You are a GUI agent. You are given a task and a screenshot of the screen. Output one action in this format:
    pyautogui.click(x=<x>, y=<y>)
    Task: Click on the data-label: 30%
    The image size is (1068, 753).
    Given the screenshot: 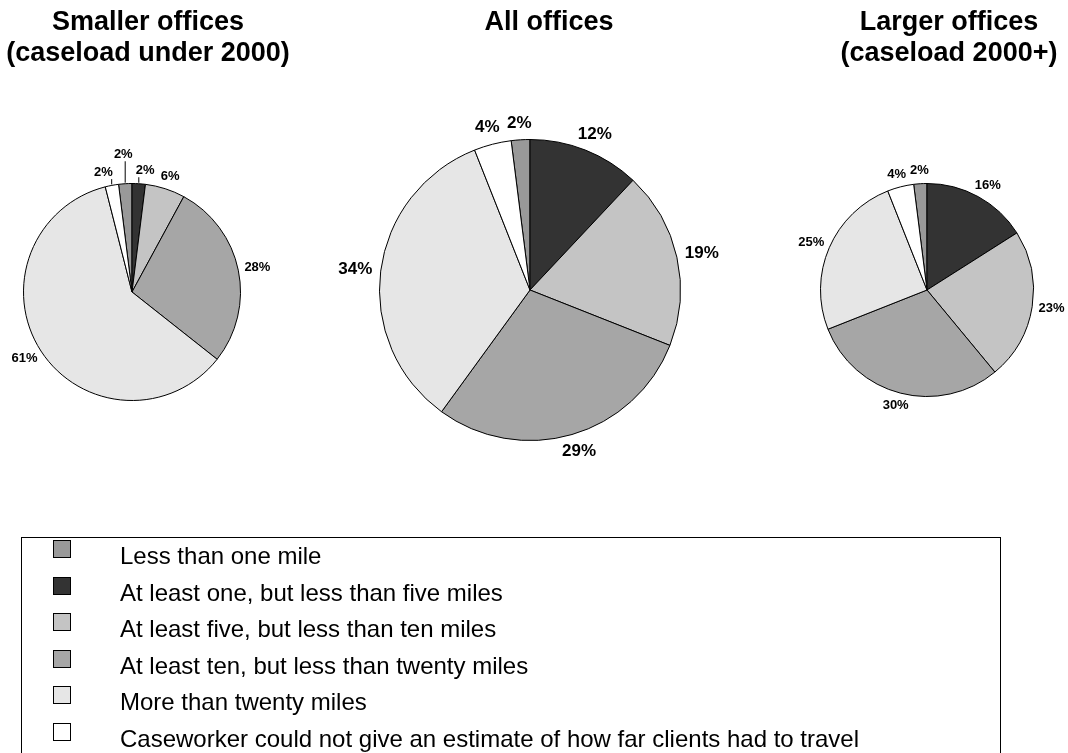 What is the action you would take?
    pyautogui.click(x=896, y=405)
    